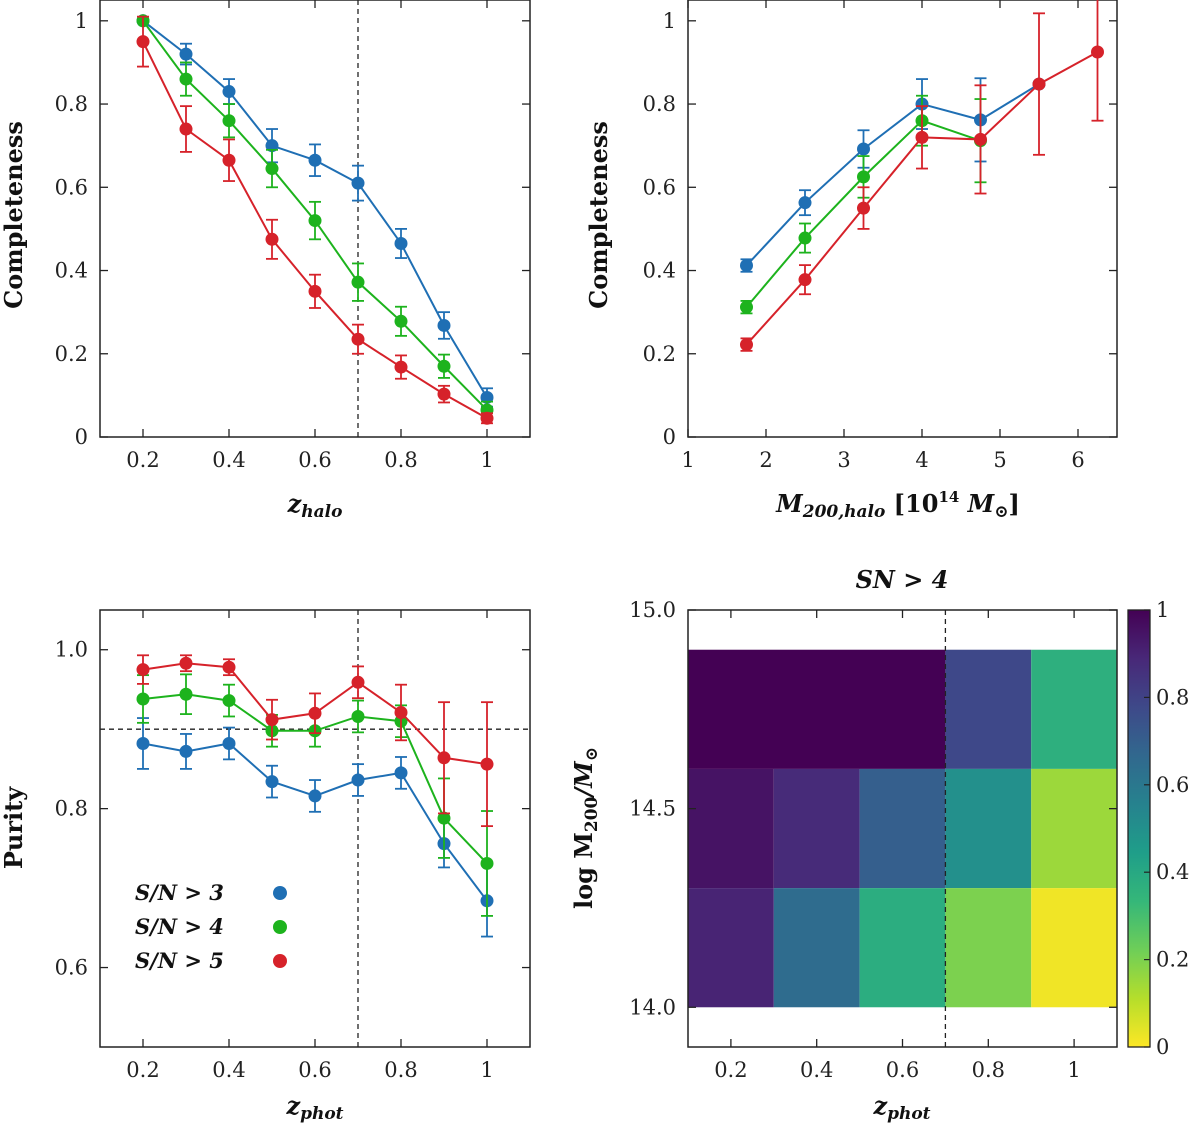  Describe the element at coordinates (179, 926) in the screenshot. I see `legend-label-sn4: S/N > 4` at that location.